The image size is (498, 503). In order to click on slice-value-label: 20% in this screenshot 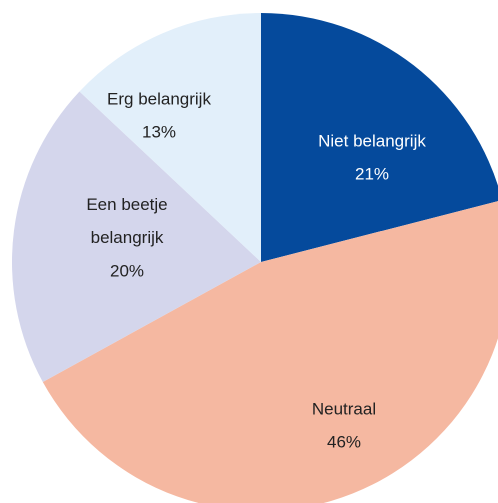, I will do `click(127, 270)`.